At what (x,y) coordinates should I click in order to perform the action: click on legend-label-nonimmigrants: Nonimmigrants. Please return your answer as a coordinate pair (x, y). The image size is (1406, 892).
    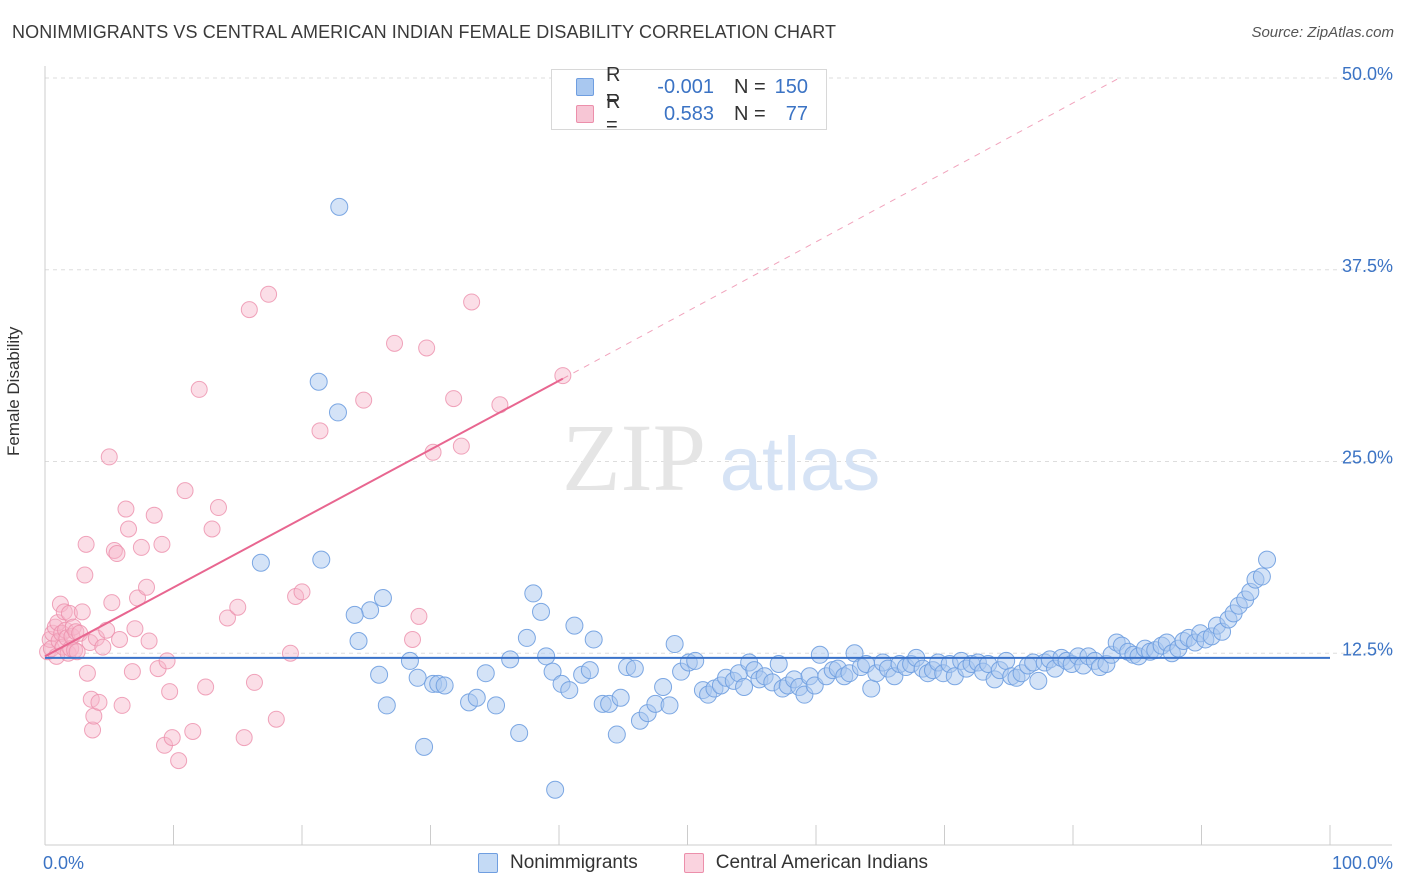
    Looking at the image, I should click on (573, 862).